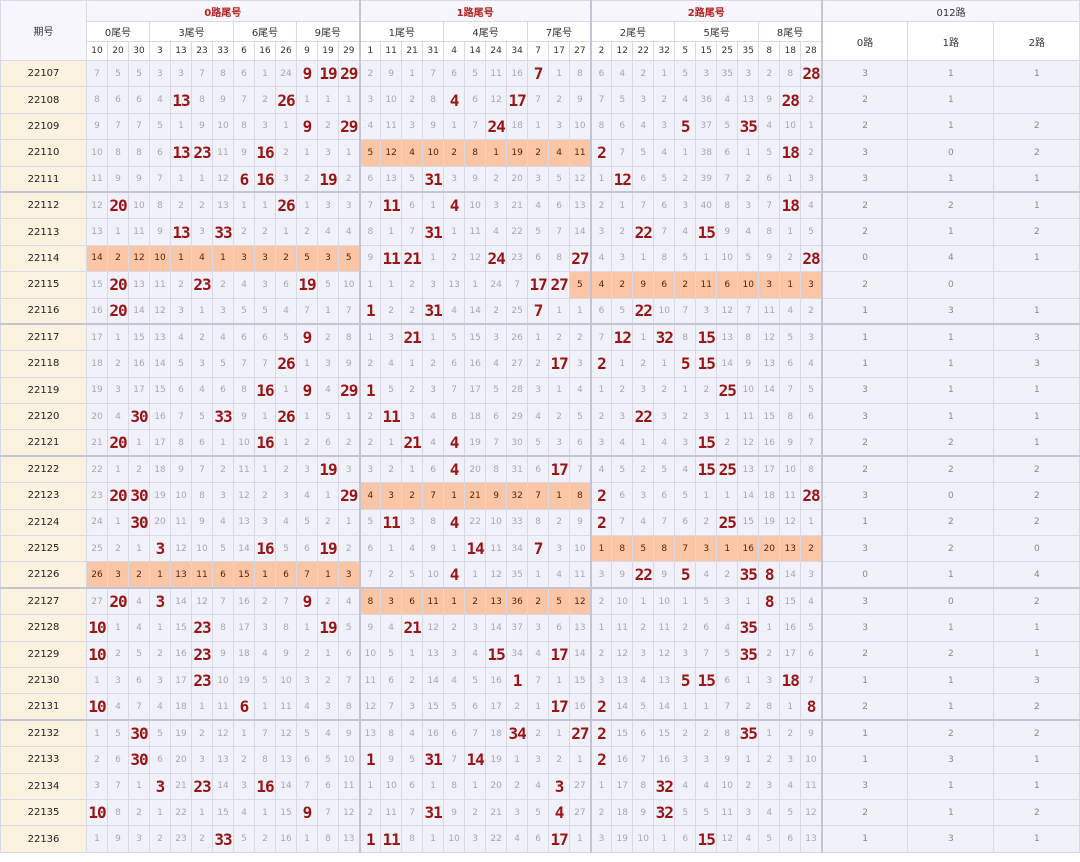  I want to click on miss-count-cell: 14, so click(475, 311).